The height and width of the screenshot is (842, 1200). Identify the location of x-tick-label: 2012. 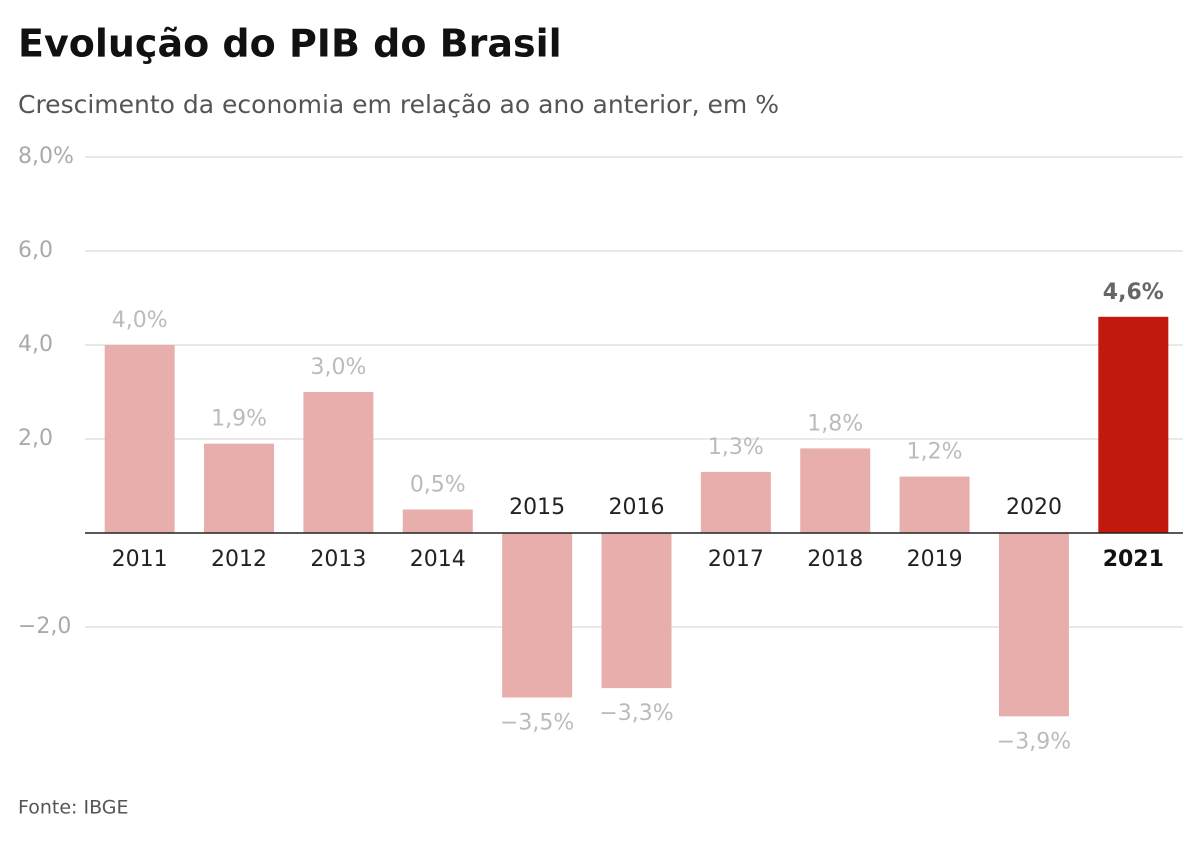
(239, 559).